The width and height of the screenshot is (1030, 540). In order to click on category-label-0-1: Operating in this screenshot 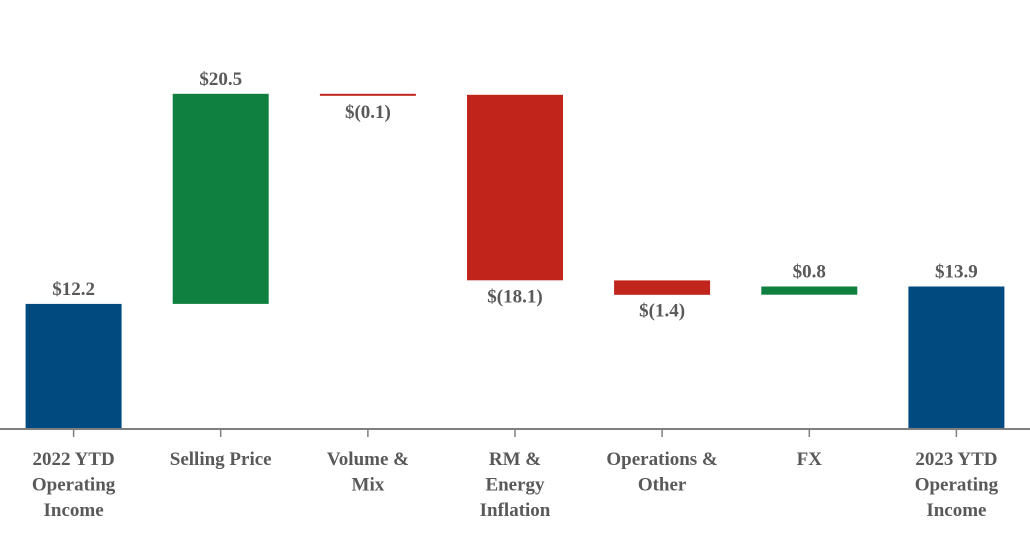, I will do `click(74, 485)`.